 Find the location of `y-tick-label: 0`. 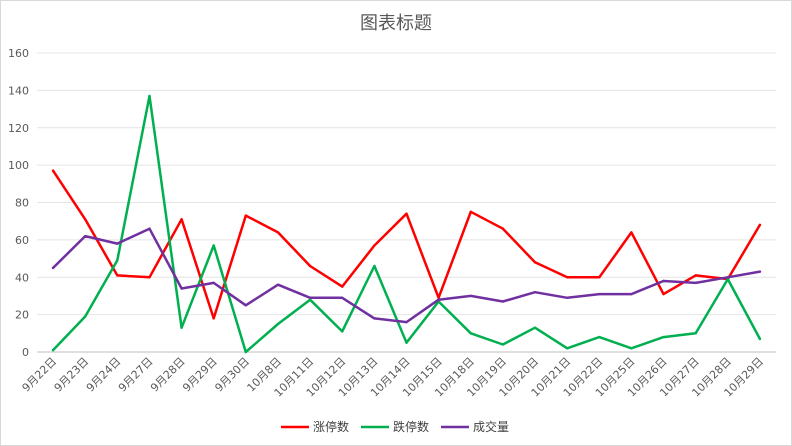

y-tick-label: 0 is located at coordinates (25, 352).